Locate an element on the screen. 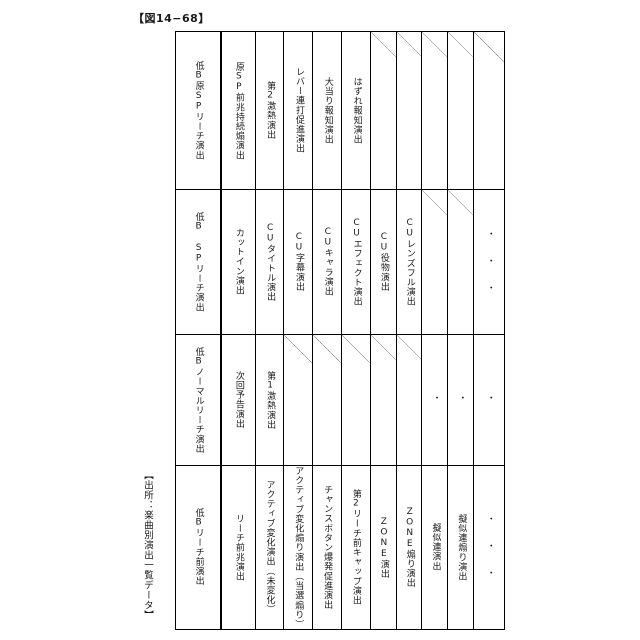  table-cell: 低B原SPリーチ演出 is located at coordinates (199, 110).